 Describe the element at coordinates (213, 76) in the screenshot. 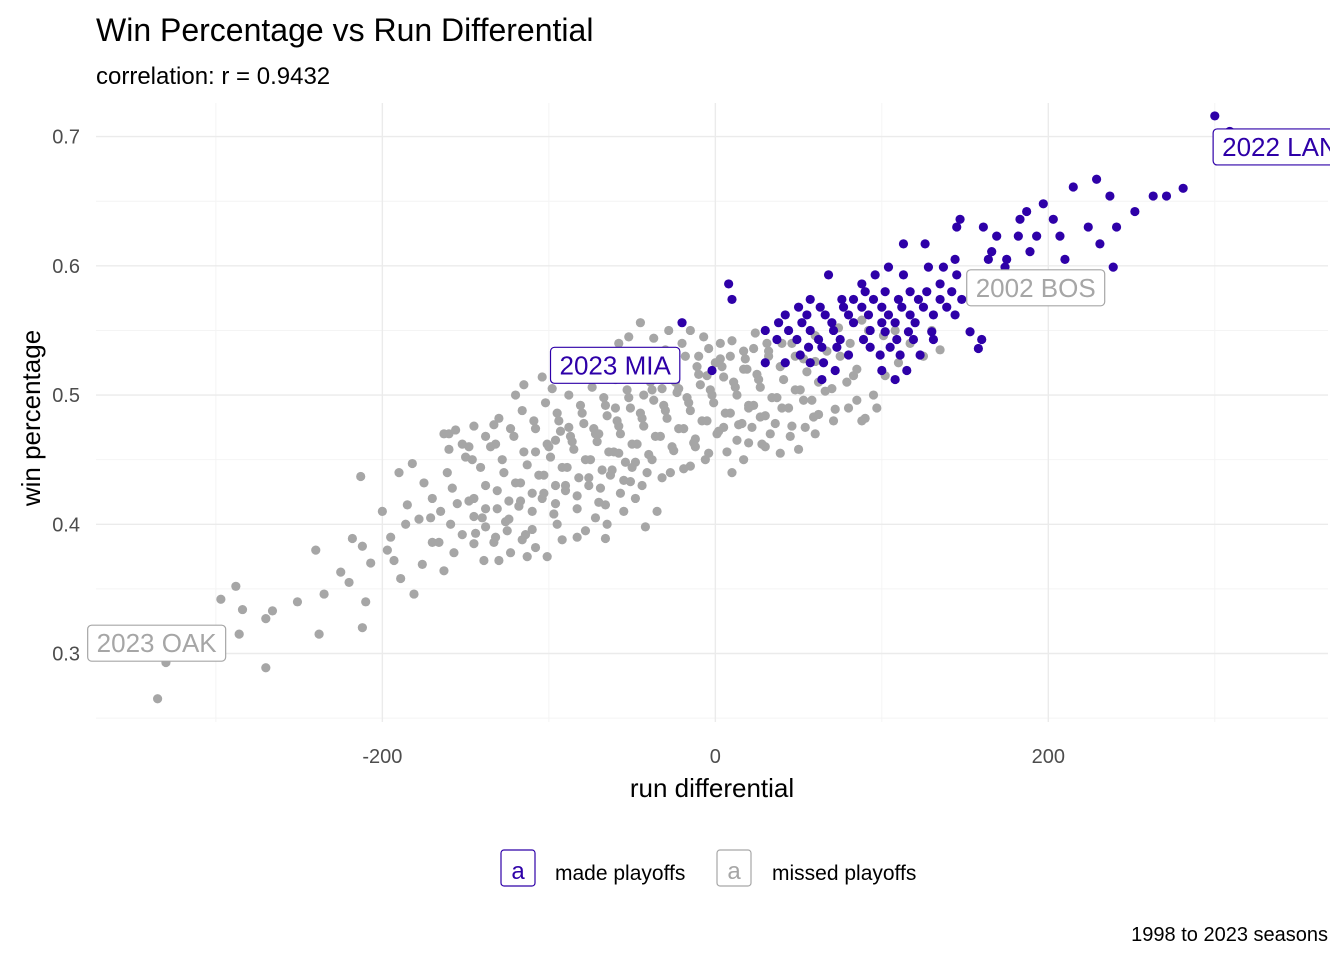

I see `chart-subtitle: correlation: r = 0.9432` at that location.